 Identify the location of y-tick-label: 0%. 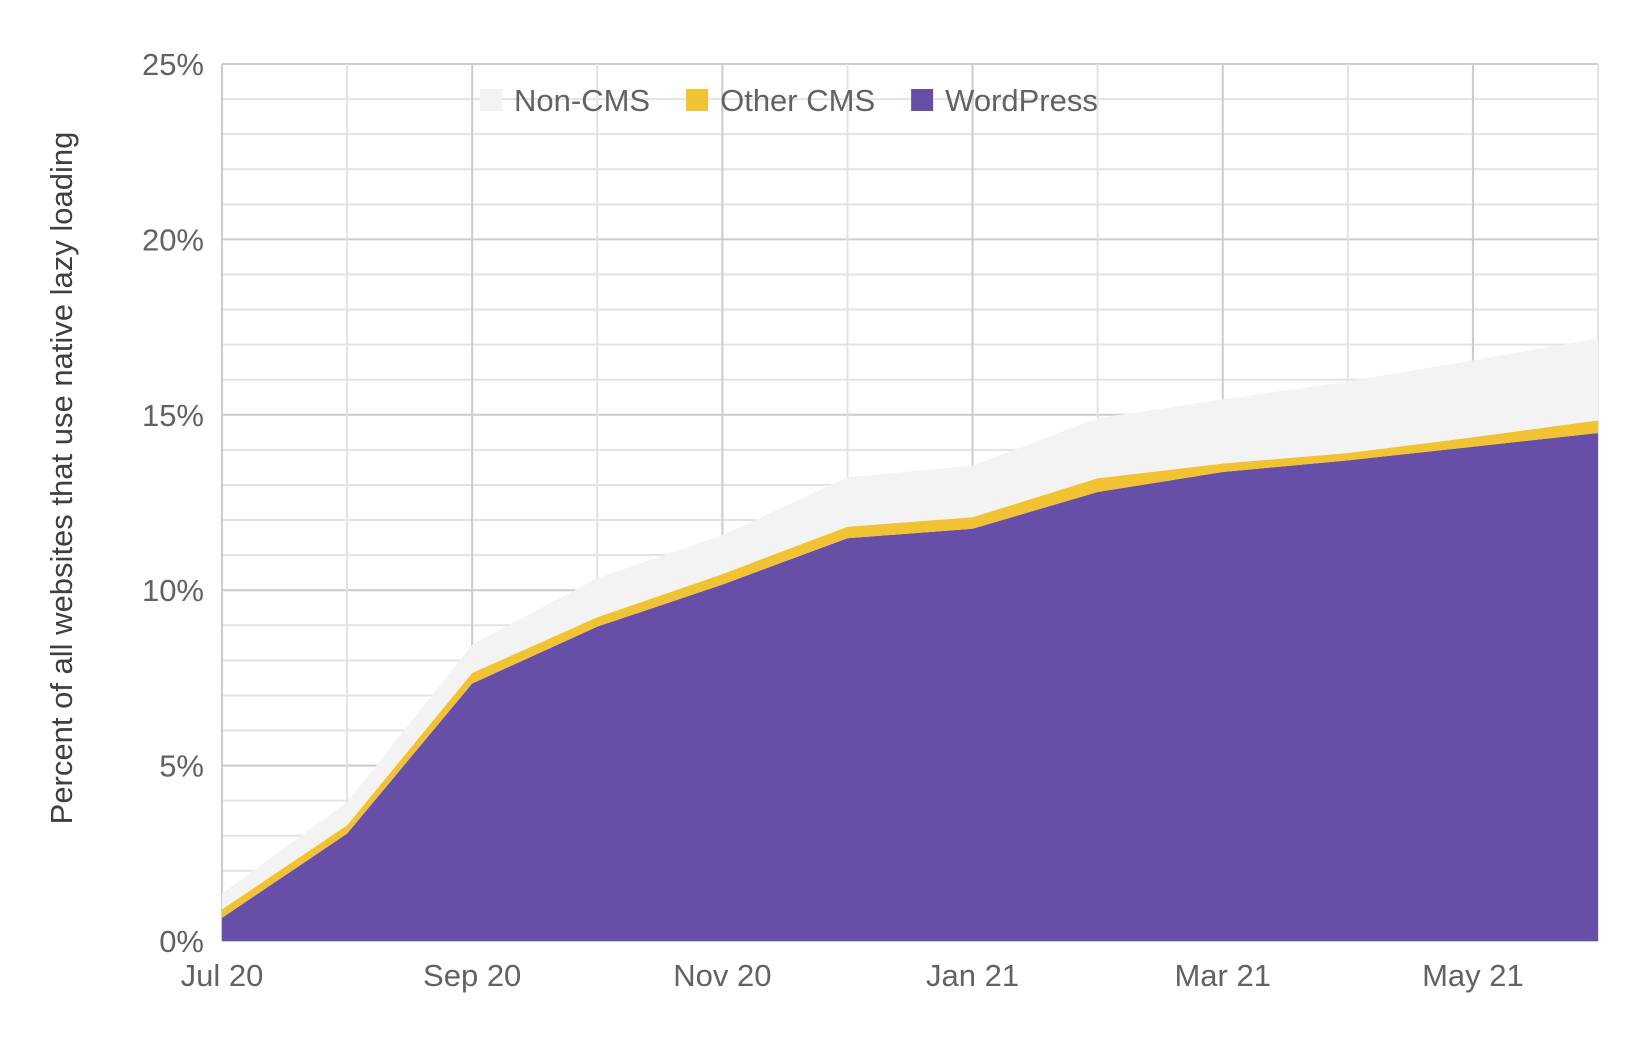
(181, 941).